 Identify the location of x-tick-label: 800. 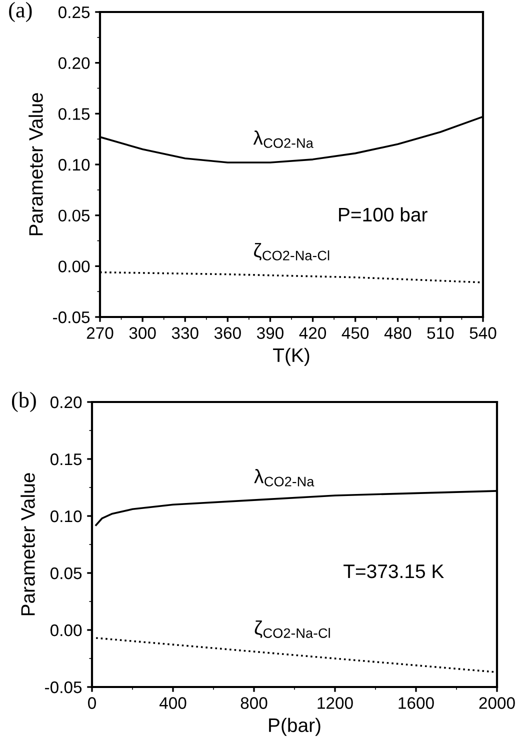
(254, 703).